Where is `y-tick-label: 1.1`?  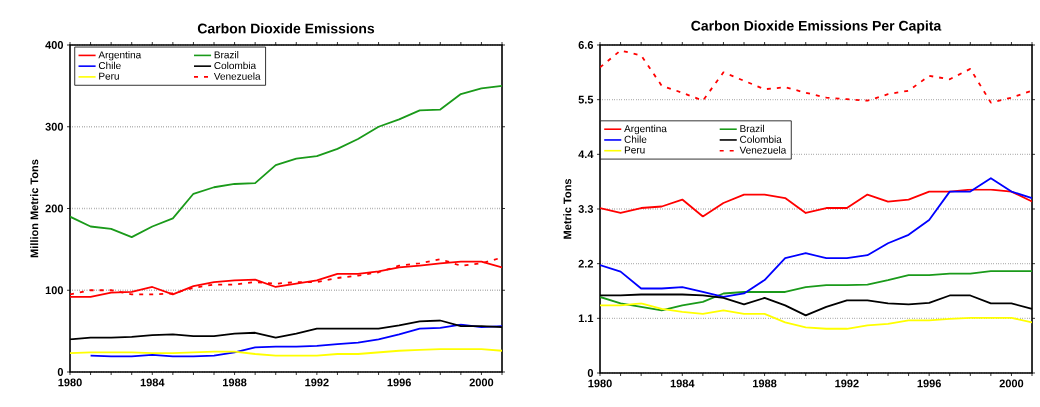 y-tick-label: 1.1 is located at coordinates (586, 318).